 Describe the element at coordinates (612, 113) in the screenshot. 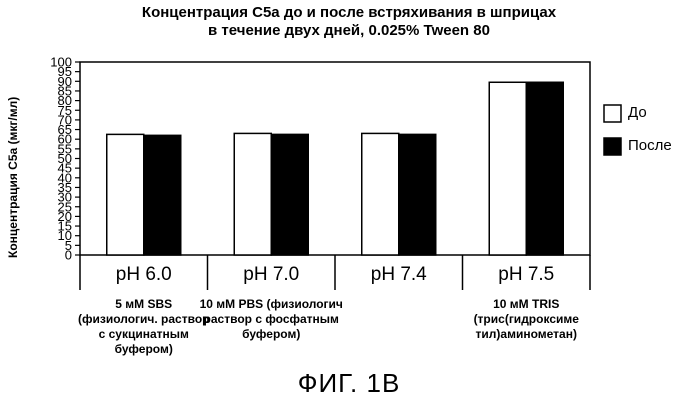

I see `legend-before-swatch` at that location.